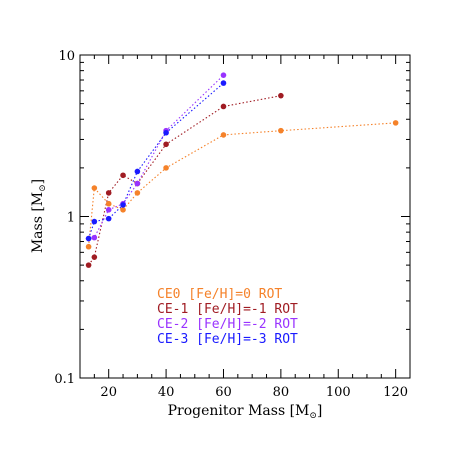 The height and width of the screenshot is (463, 463). I want to click on x-tick-label: 20, so click(108, 392).